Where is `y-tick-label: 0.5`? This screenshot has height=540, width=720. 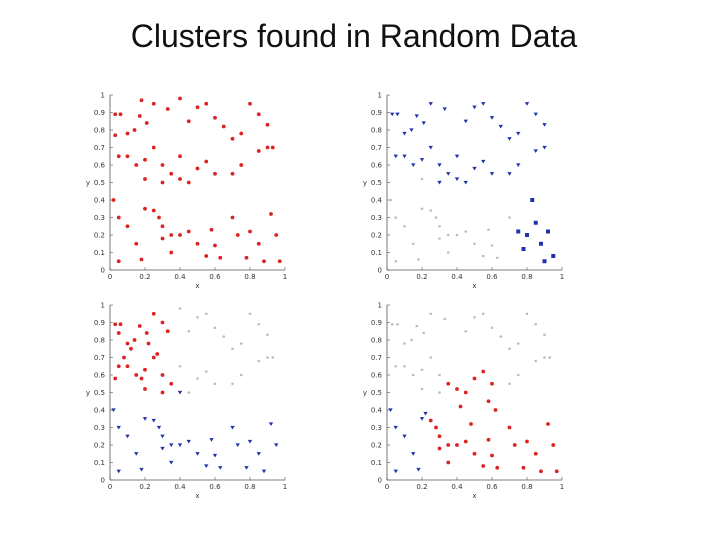
y-tick-label: 0.5 is located at coordinates (99, 393).